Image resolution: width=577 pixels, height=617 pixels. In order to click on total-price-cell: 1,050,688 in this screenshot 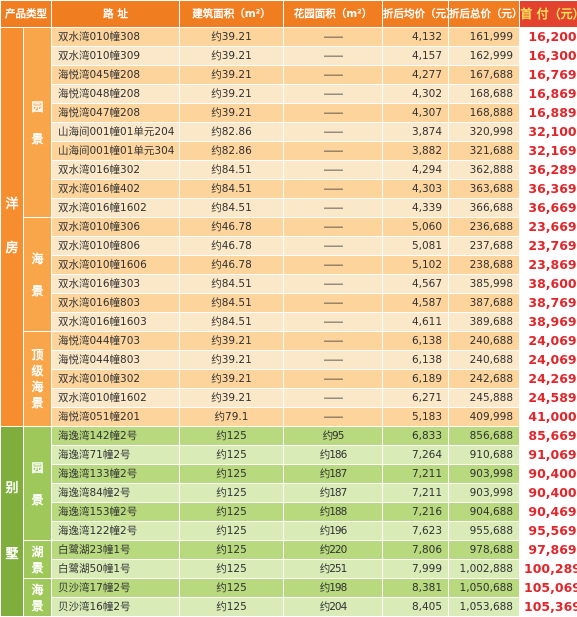, I will do `click(484, 588)`.